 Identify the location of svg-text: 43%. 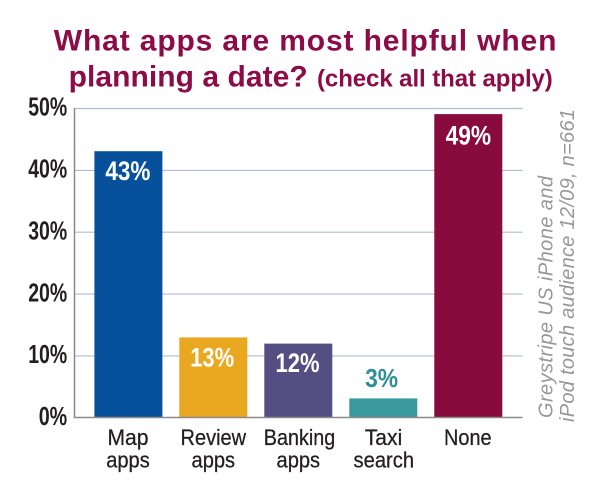
(127, 171).